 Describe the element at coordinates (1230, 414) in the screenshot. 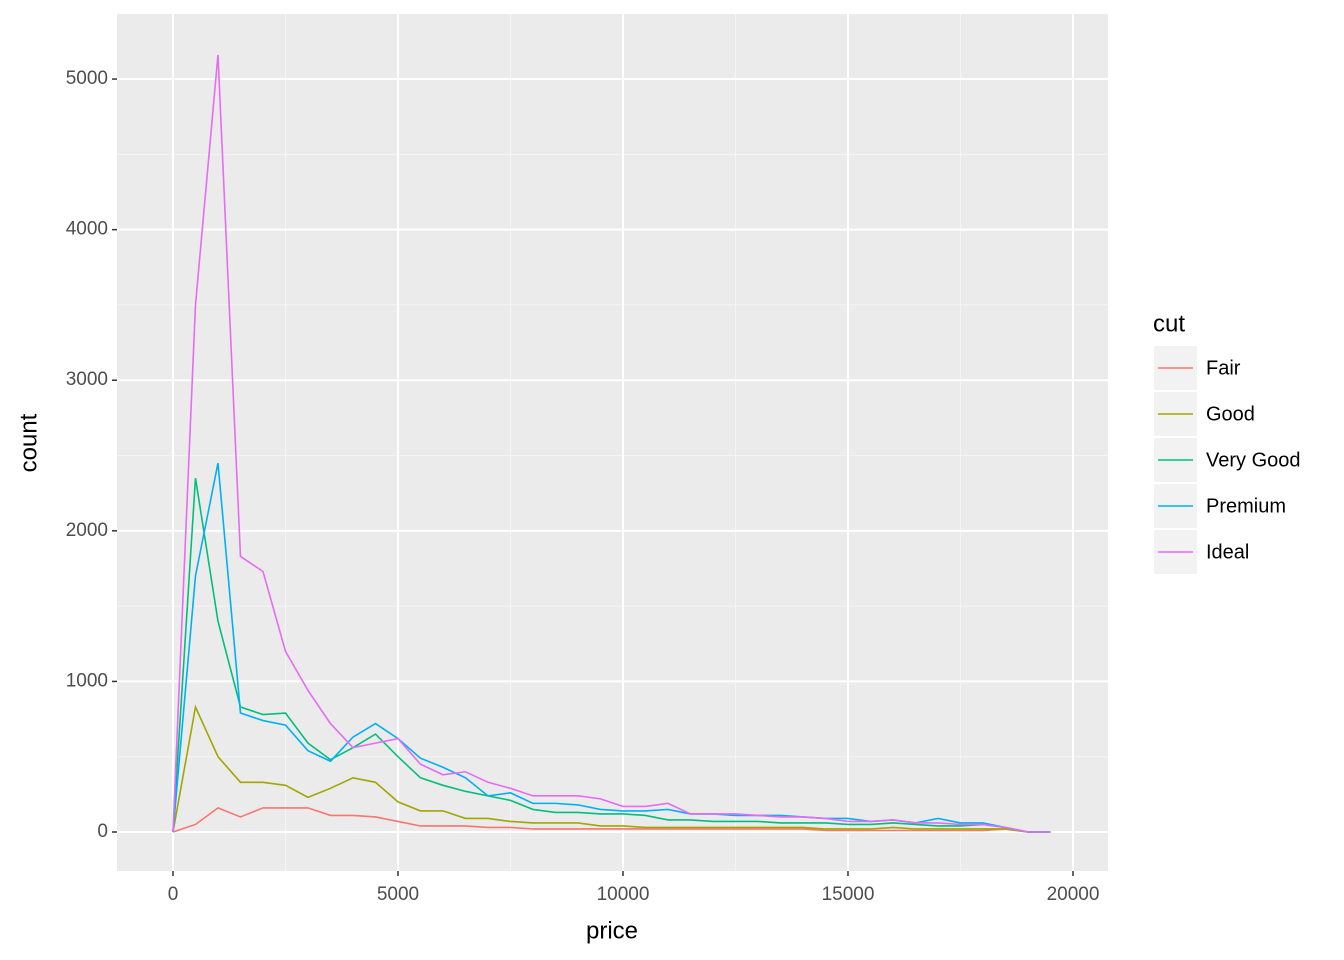

I see `legend-label: Good` at that location.